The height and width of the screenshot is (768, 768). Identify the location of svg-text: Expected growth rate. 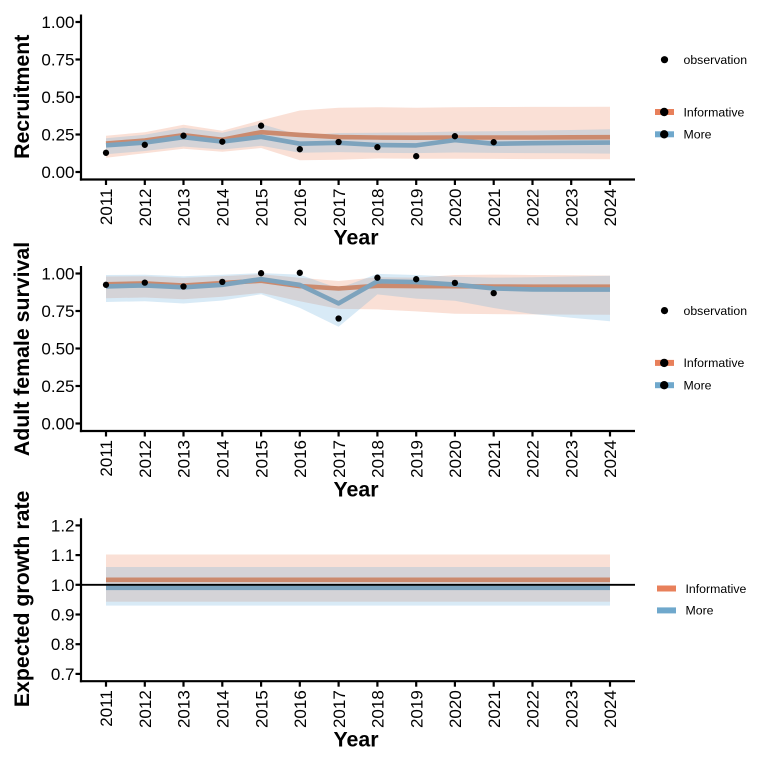
(22, 598).